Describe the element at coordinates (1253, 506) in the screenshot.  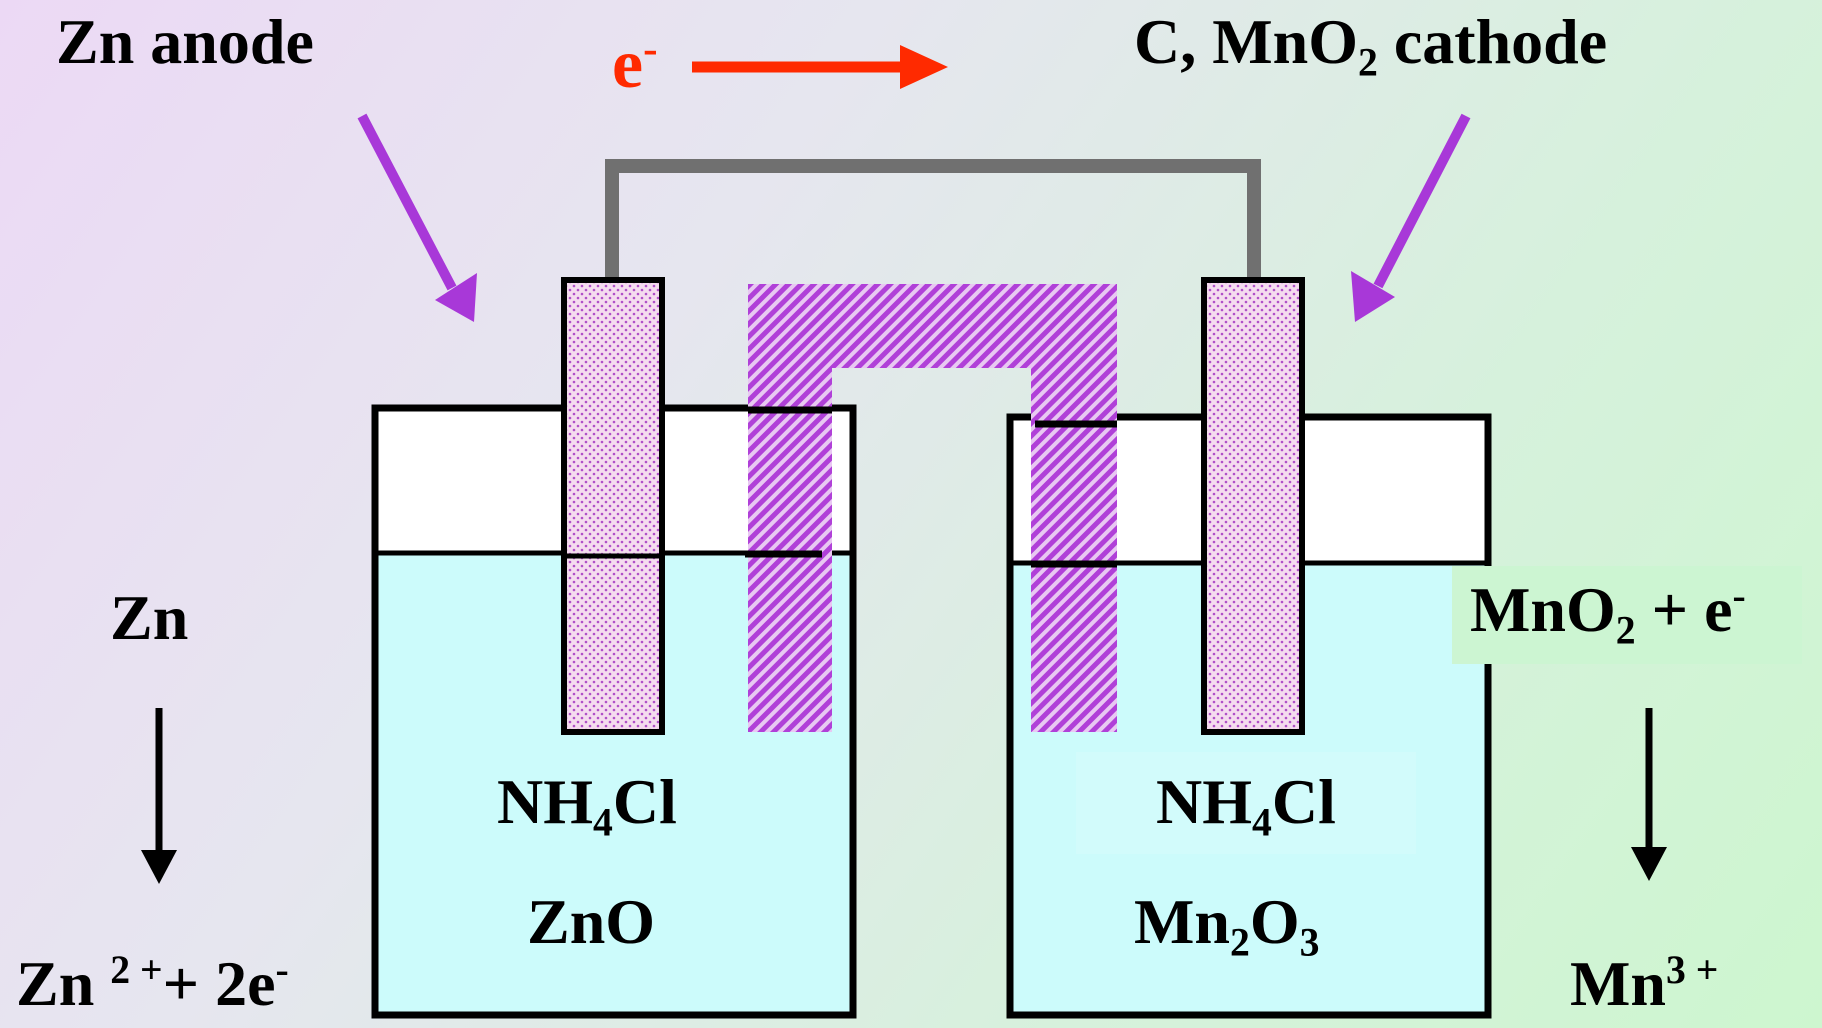
I see `carbon-electrode` at that location.